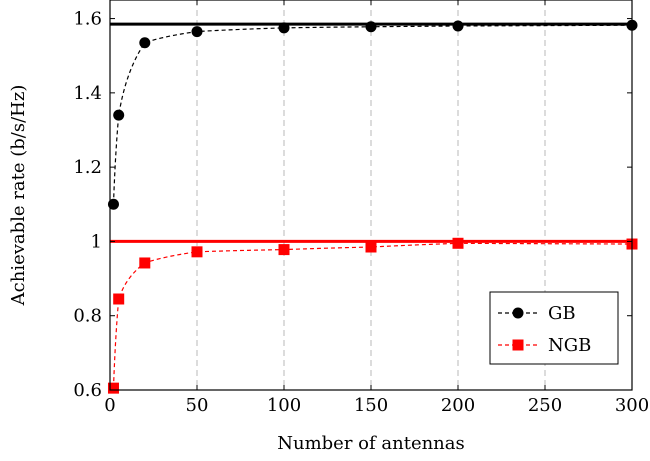 The height and width of the screenshot is (461, 650). What do you see at coordinates (545, 405) in the screenshot?
I see `x-tick-label: 250` at bounding box center [545, 405].